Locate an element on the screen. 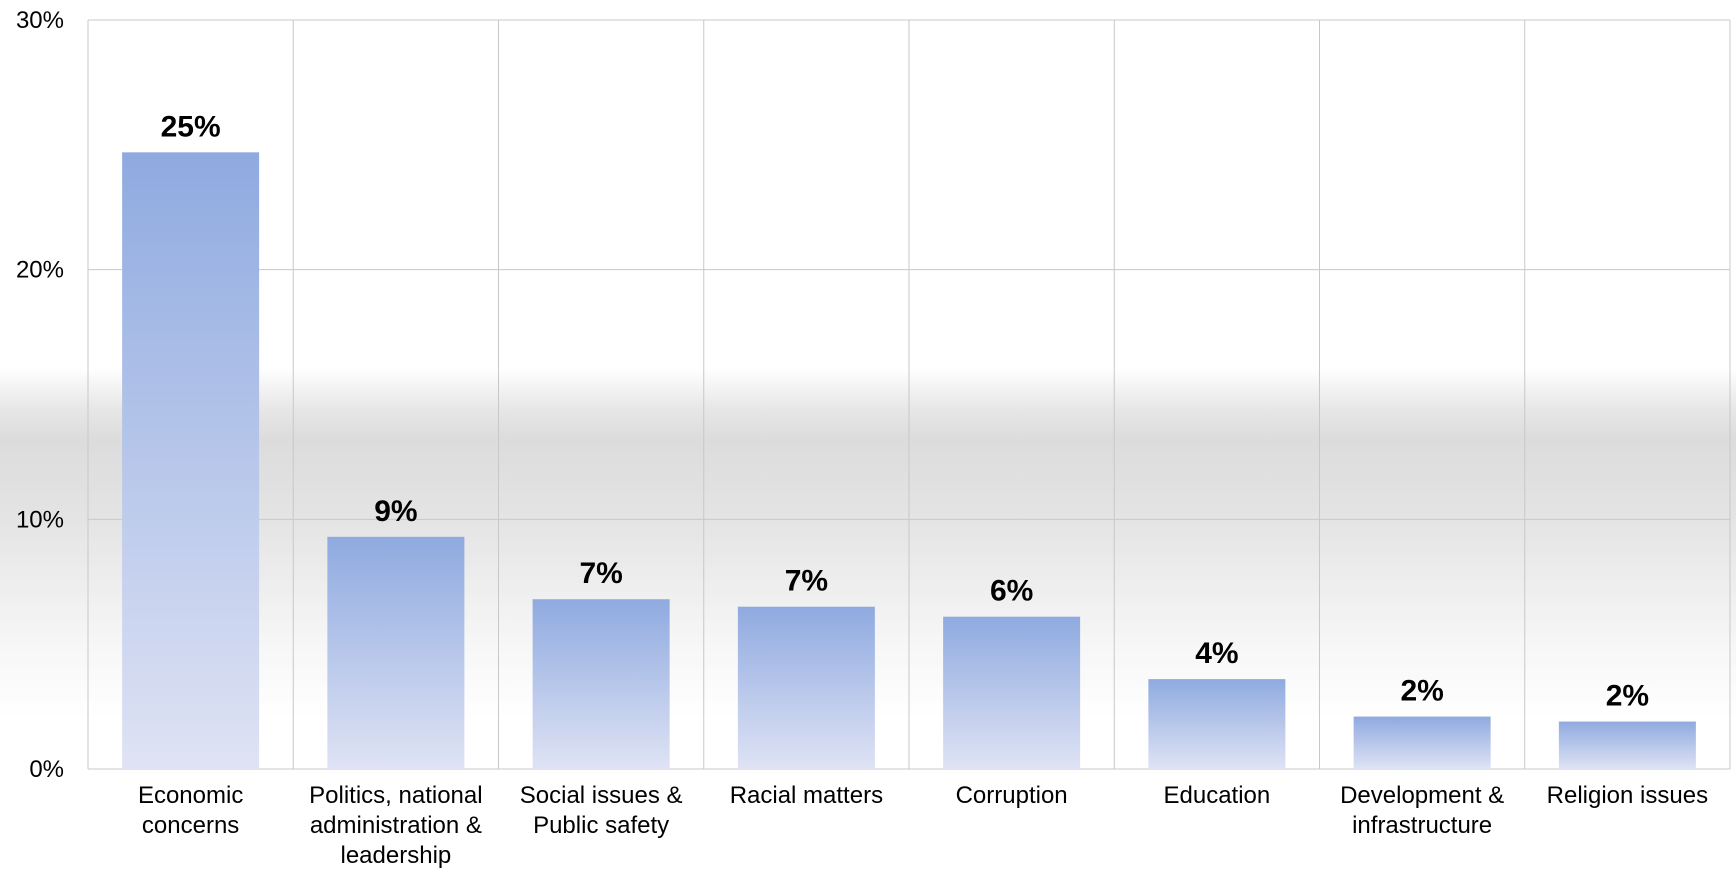 The width and height of the screenshot is (1736, 870). data-label: 9% is located at coordinates (395, 511).